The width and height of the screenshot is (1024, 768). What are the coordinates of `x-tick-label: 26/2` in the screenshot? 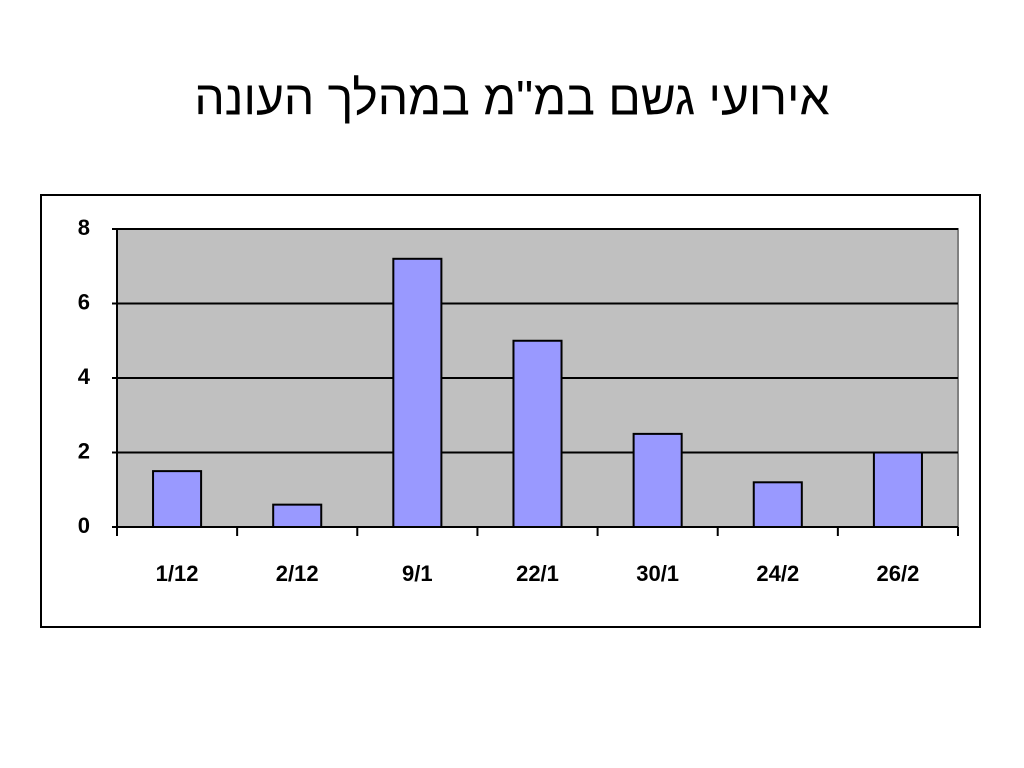 It's located at (898, 573).